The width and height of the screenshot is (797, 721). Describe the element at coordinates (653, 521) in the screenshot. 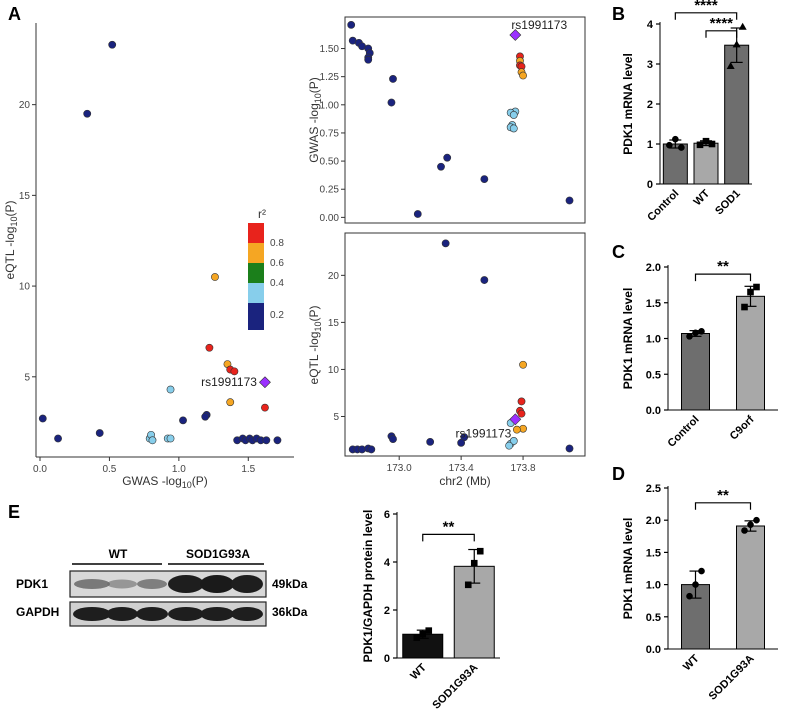

I see `y-tick-label: 2.0` at that location.